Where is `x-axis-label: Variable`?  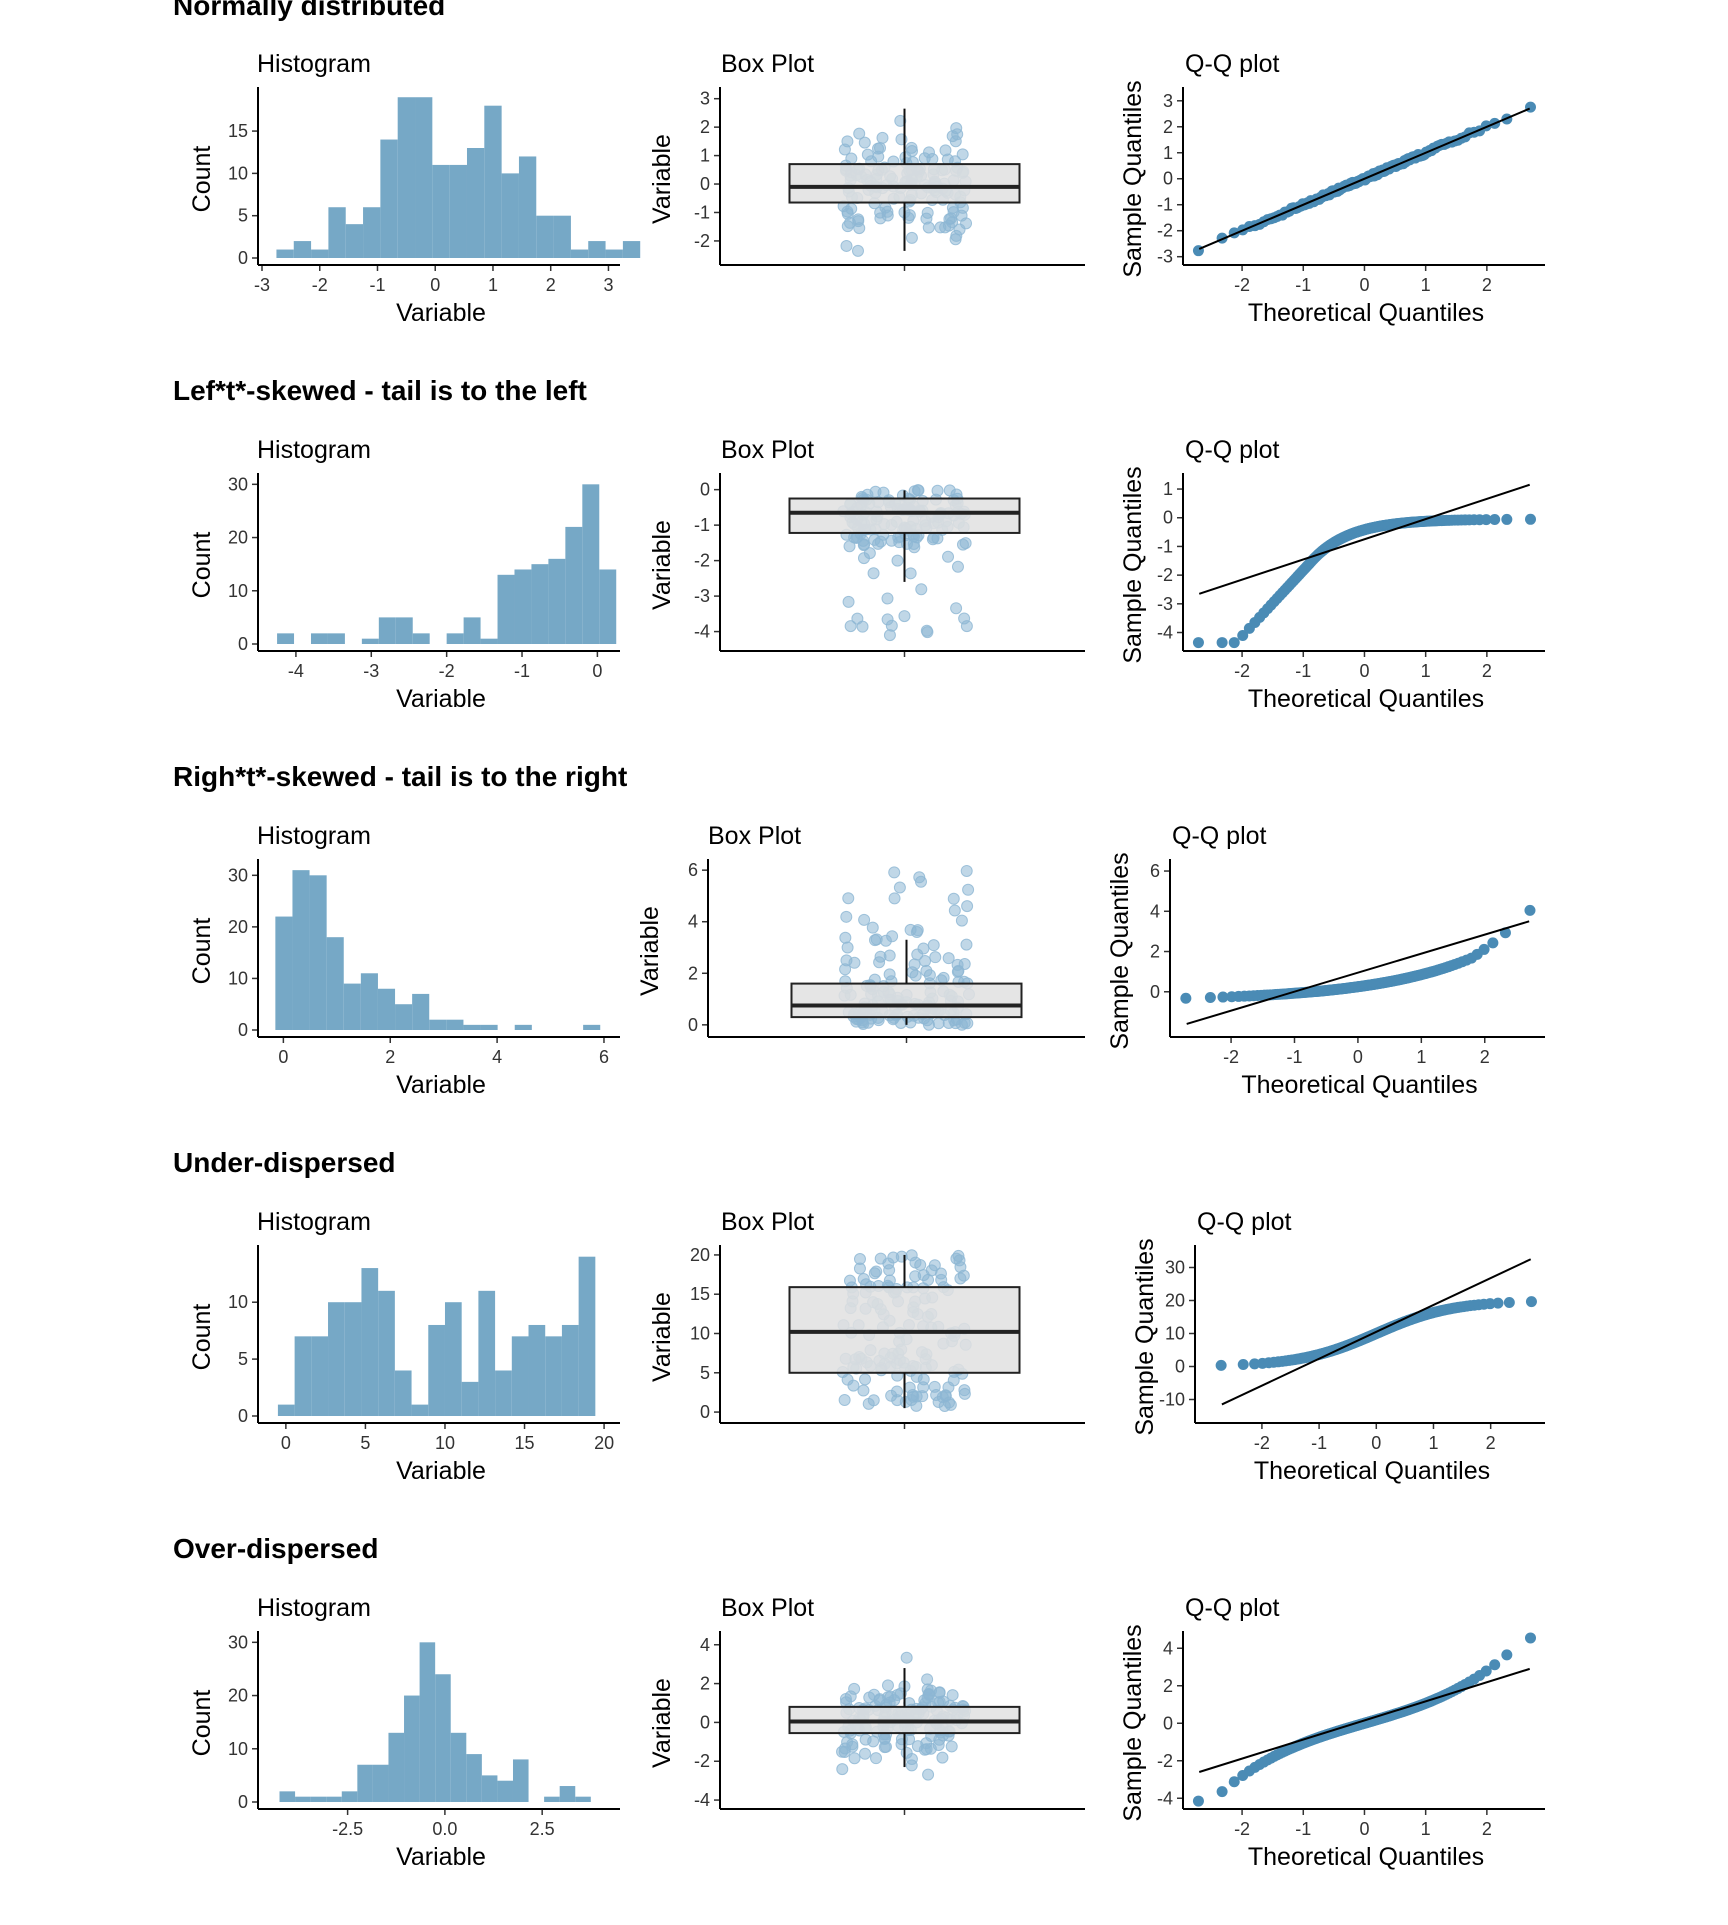
x-axis-label: Variable is located at coordinates (441, 1471).